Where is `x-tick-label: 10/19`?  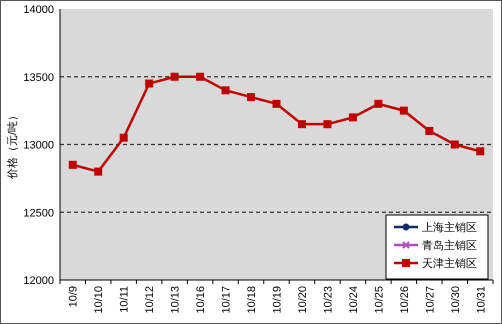 x-tick-label: 10/19 is located at coordinates (278, 300).